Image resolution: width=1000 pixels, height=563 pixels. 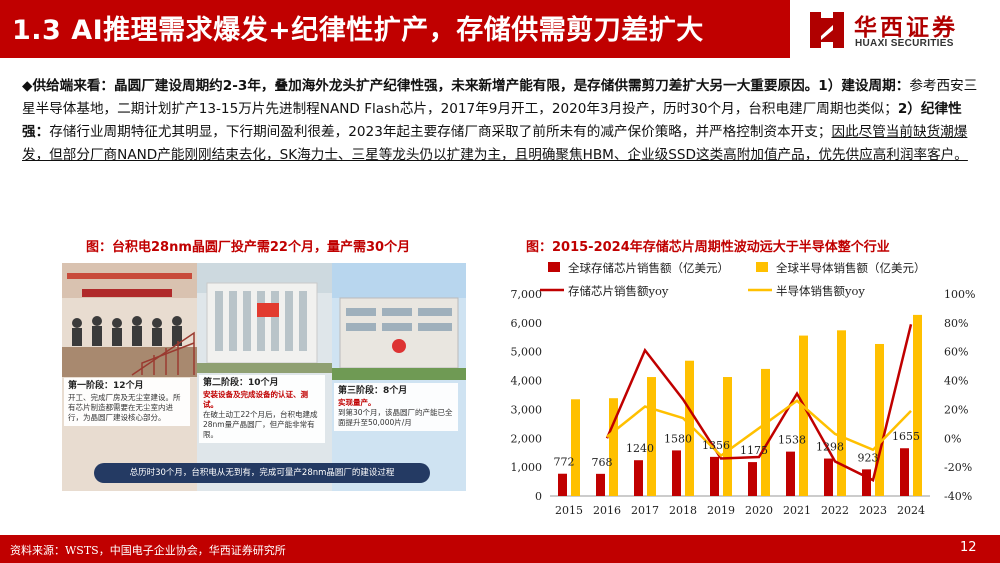 I want to click on y2-tick-label: -20%, so click(x=958, y=467).